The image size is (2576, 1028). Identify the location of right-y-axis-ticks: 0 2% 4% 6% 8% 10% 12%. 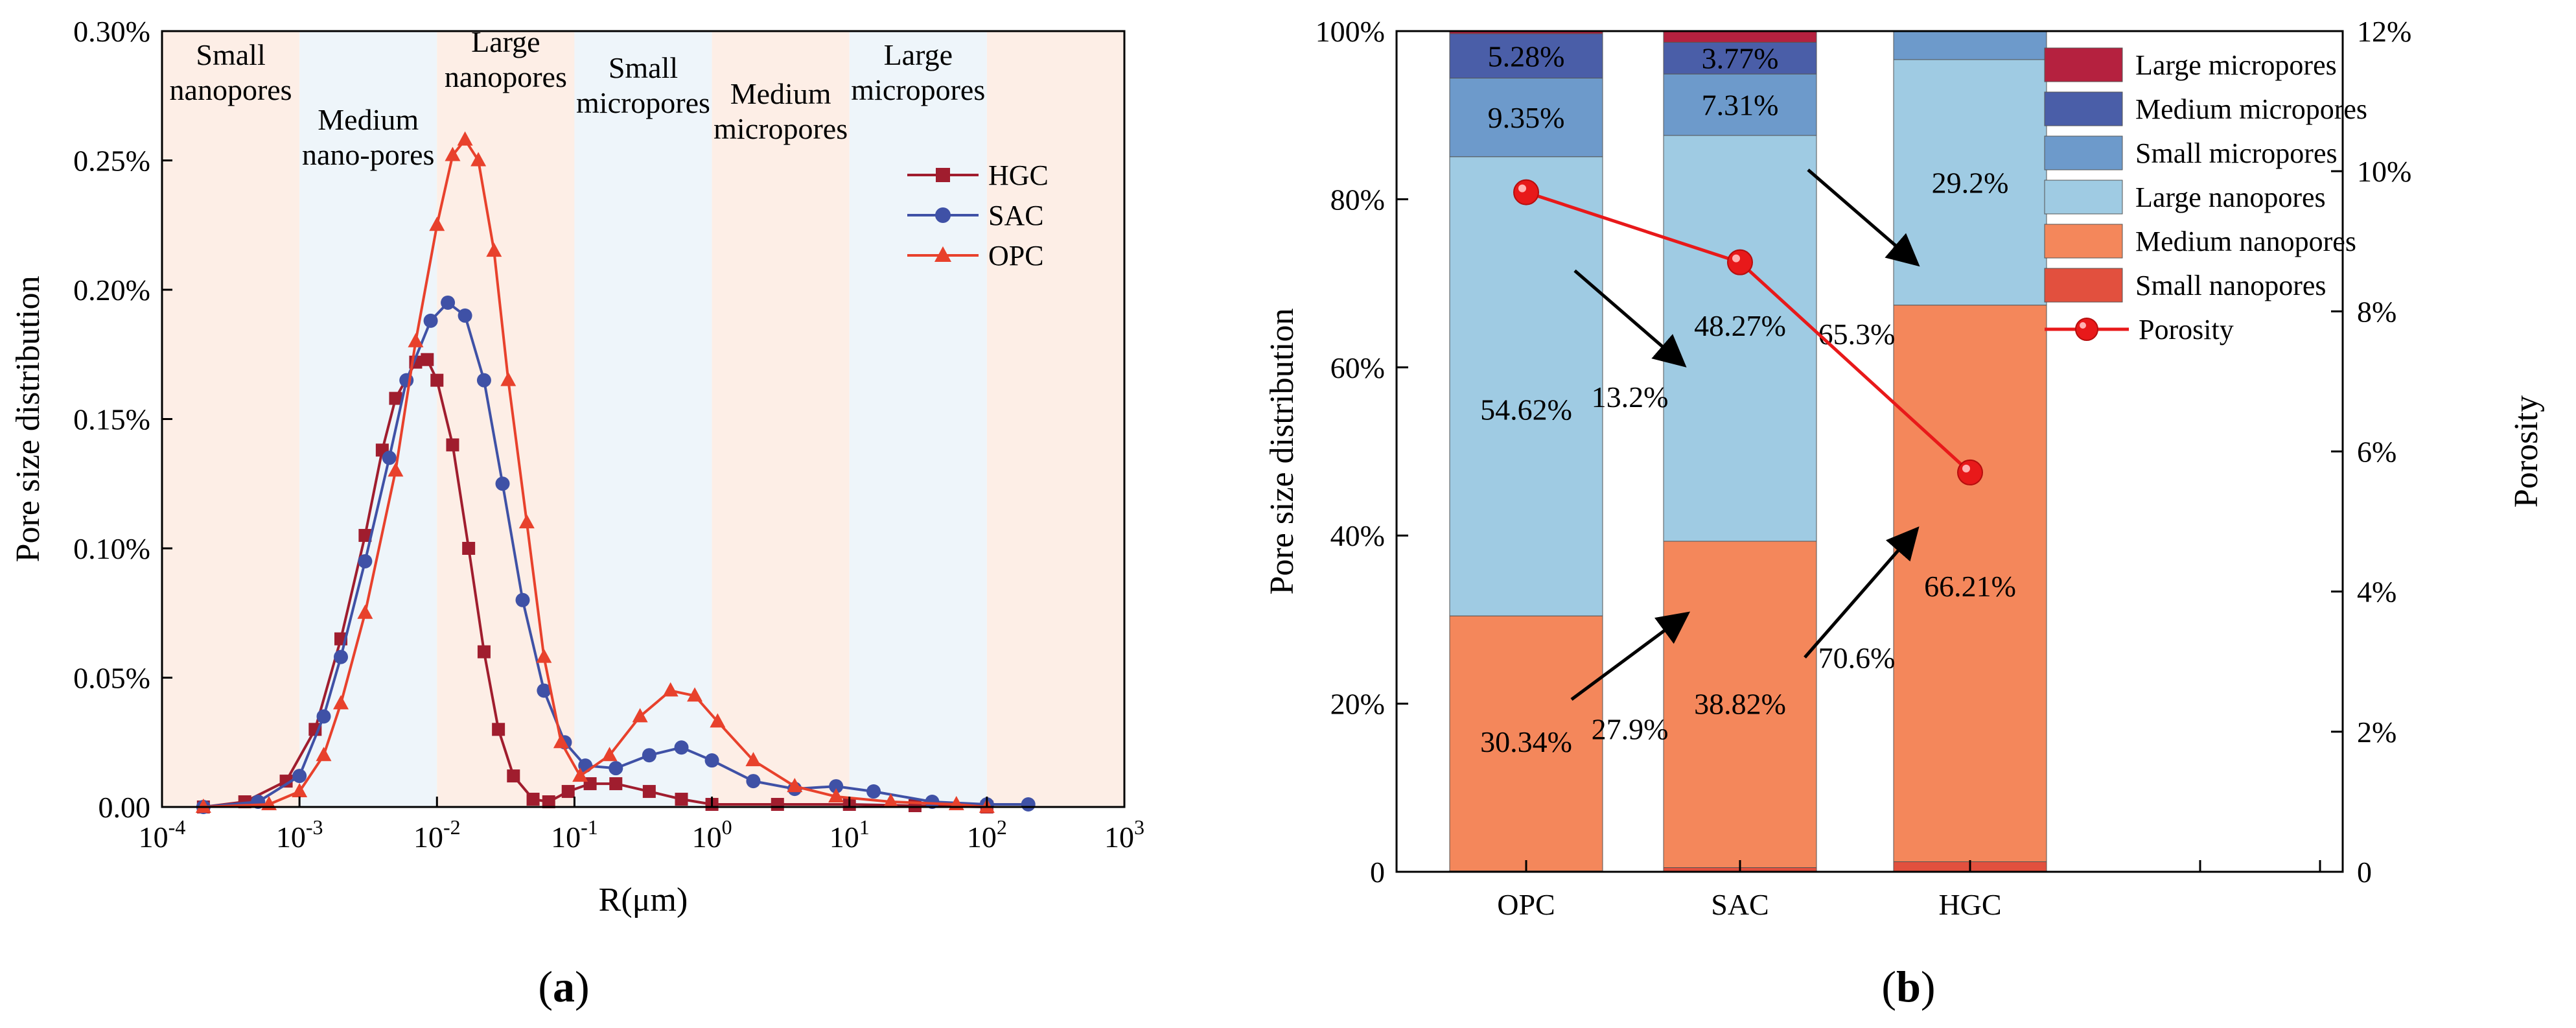
(2371, 452).